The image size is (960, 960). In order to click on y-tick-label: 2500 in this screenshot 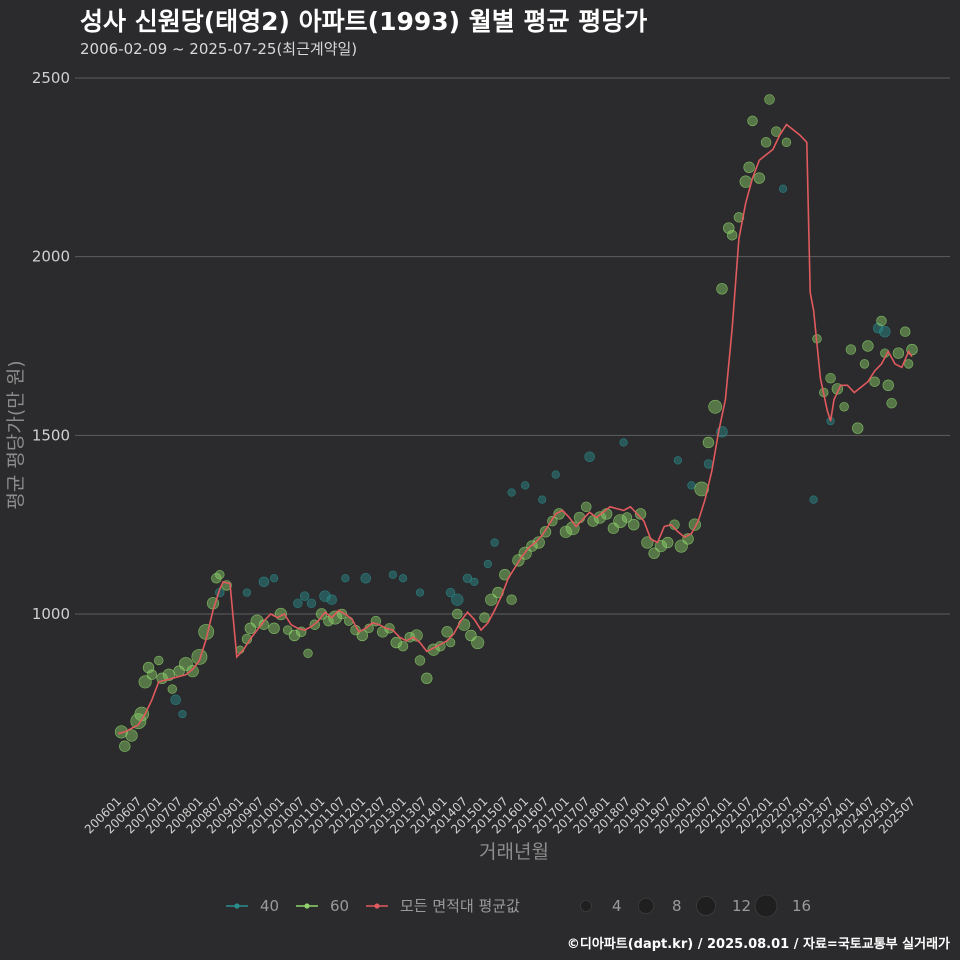, I will do `click(51, 78)`.